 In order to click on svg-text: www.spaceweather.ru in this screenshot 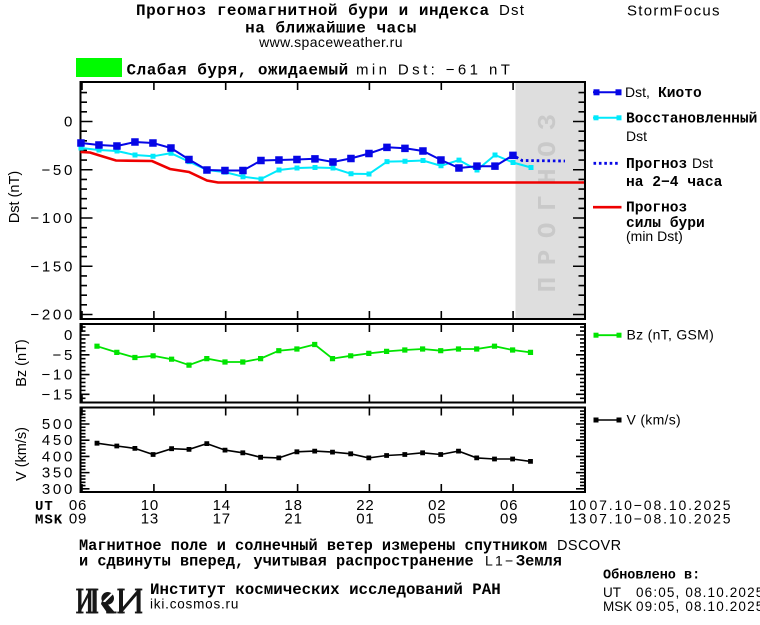, I will do `click(330, 42)`.